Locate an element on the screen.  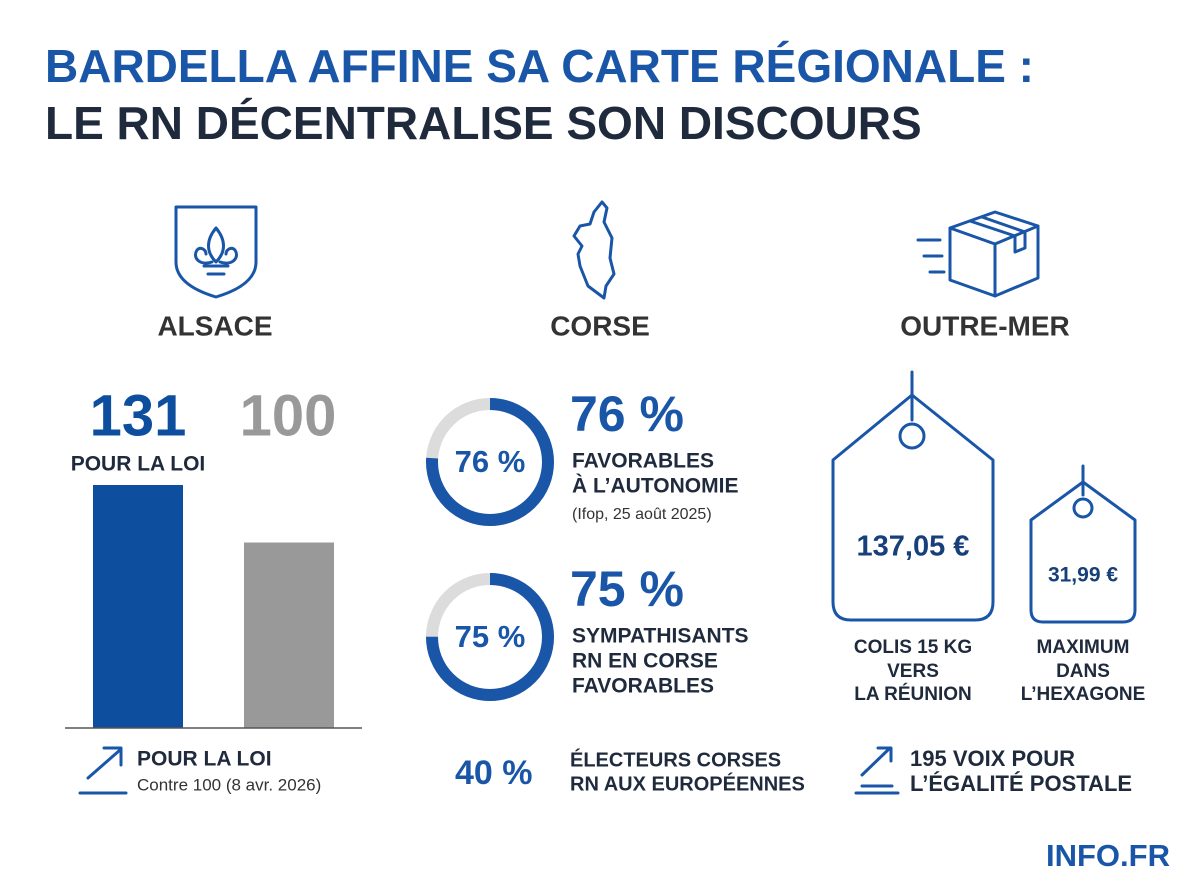
section-heading: ALSACE is located at coordinates (214, 325).